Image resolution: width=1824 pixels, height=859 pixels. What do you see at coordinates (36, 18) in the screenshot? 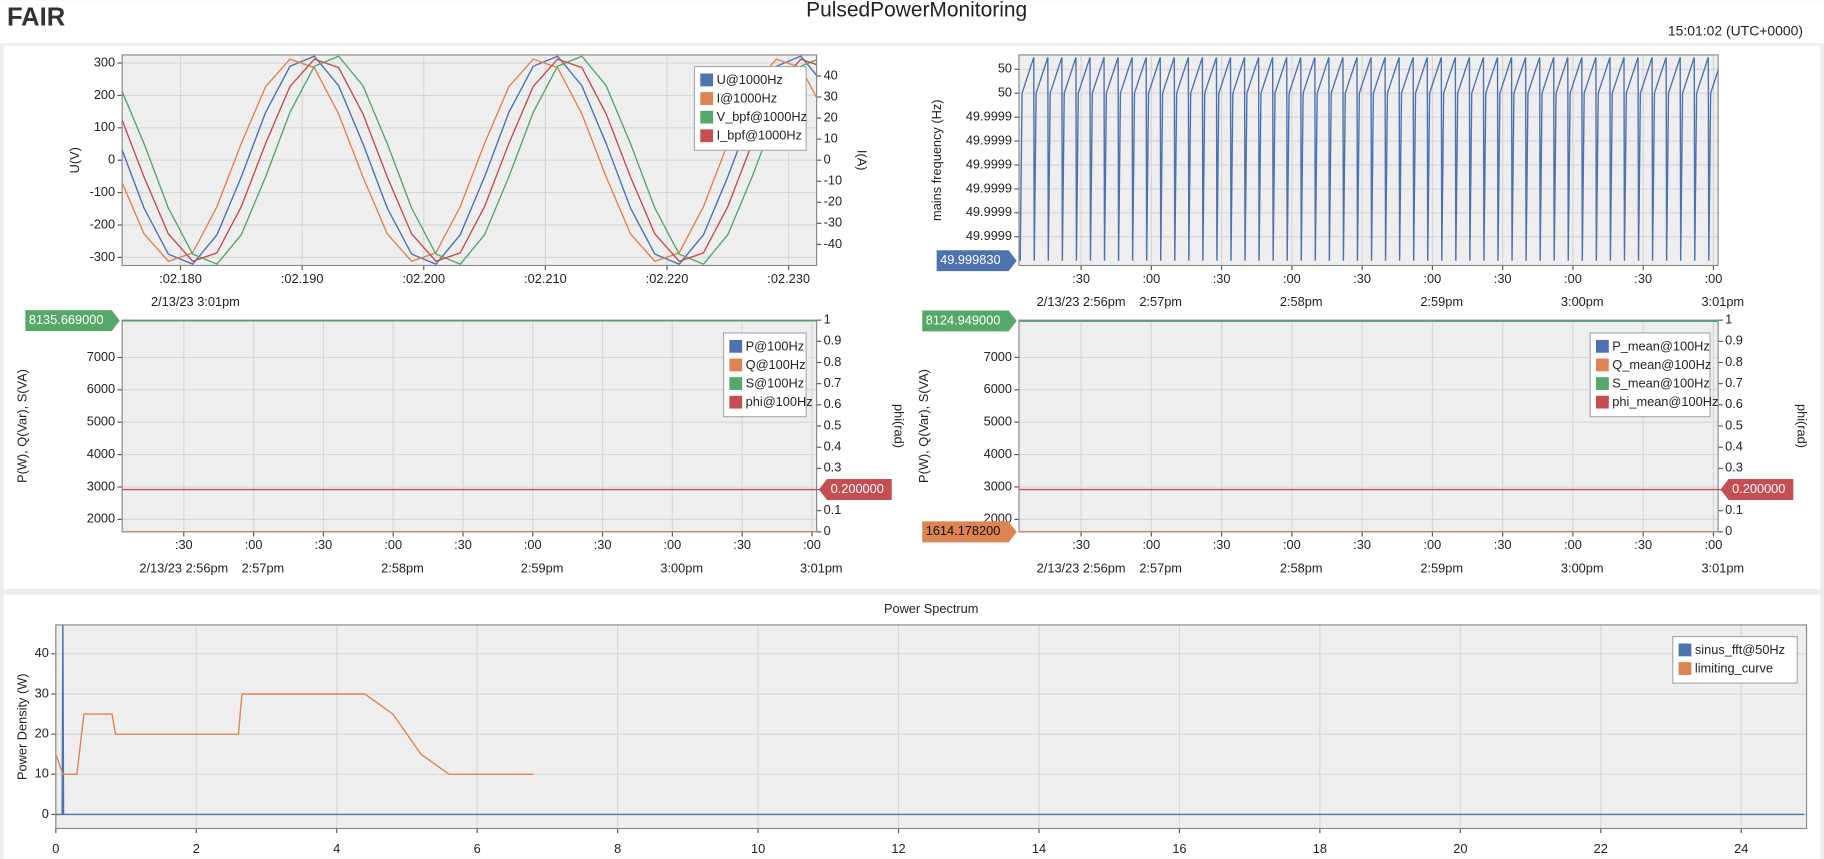
I see `logo: FAIR` at bounding box center [36, 18].